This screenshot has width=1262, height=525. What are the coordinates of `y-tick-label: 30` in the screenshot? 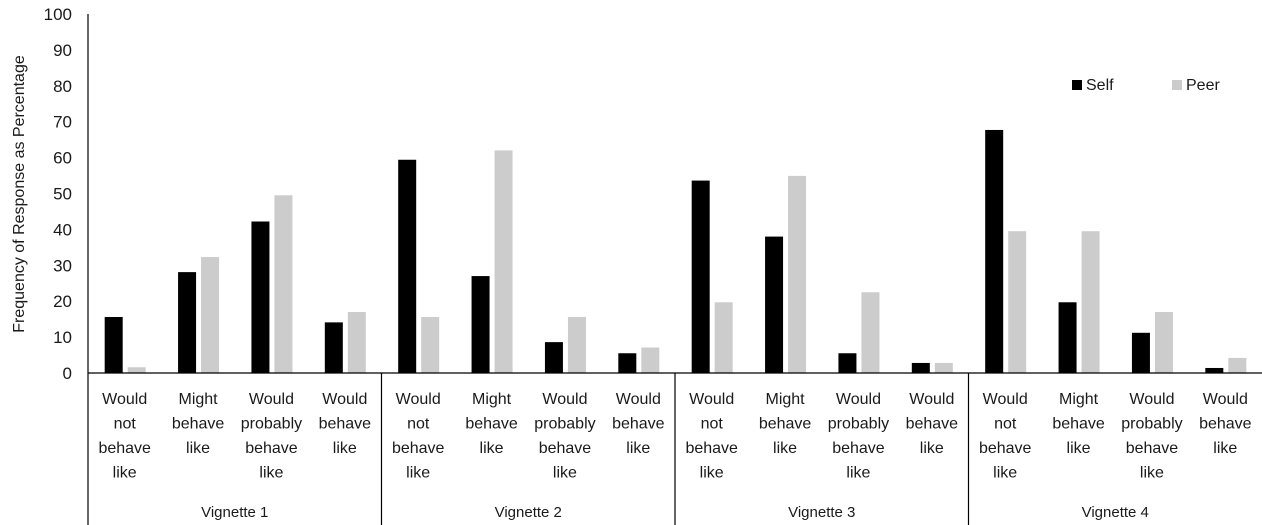 It's located at (62, 265).